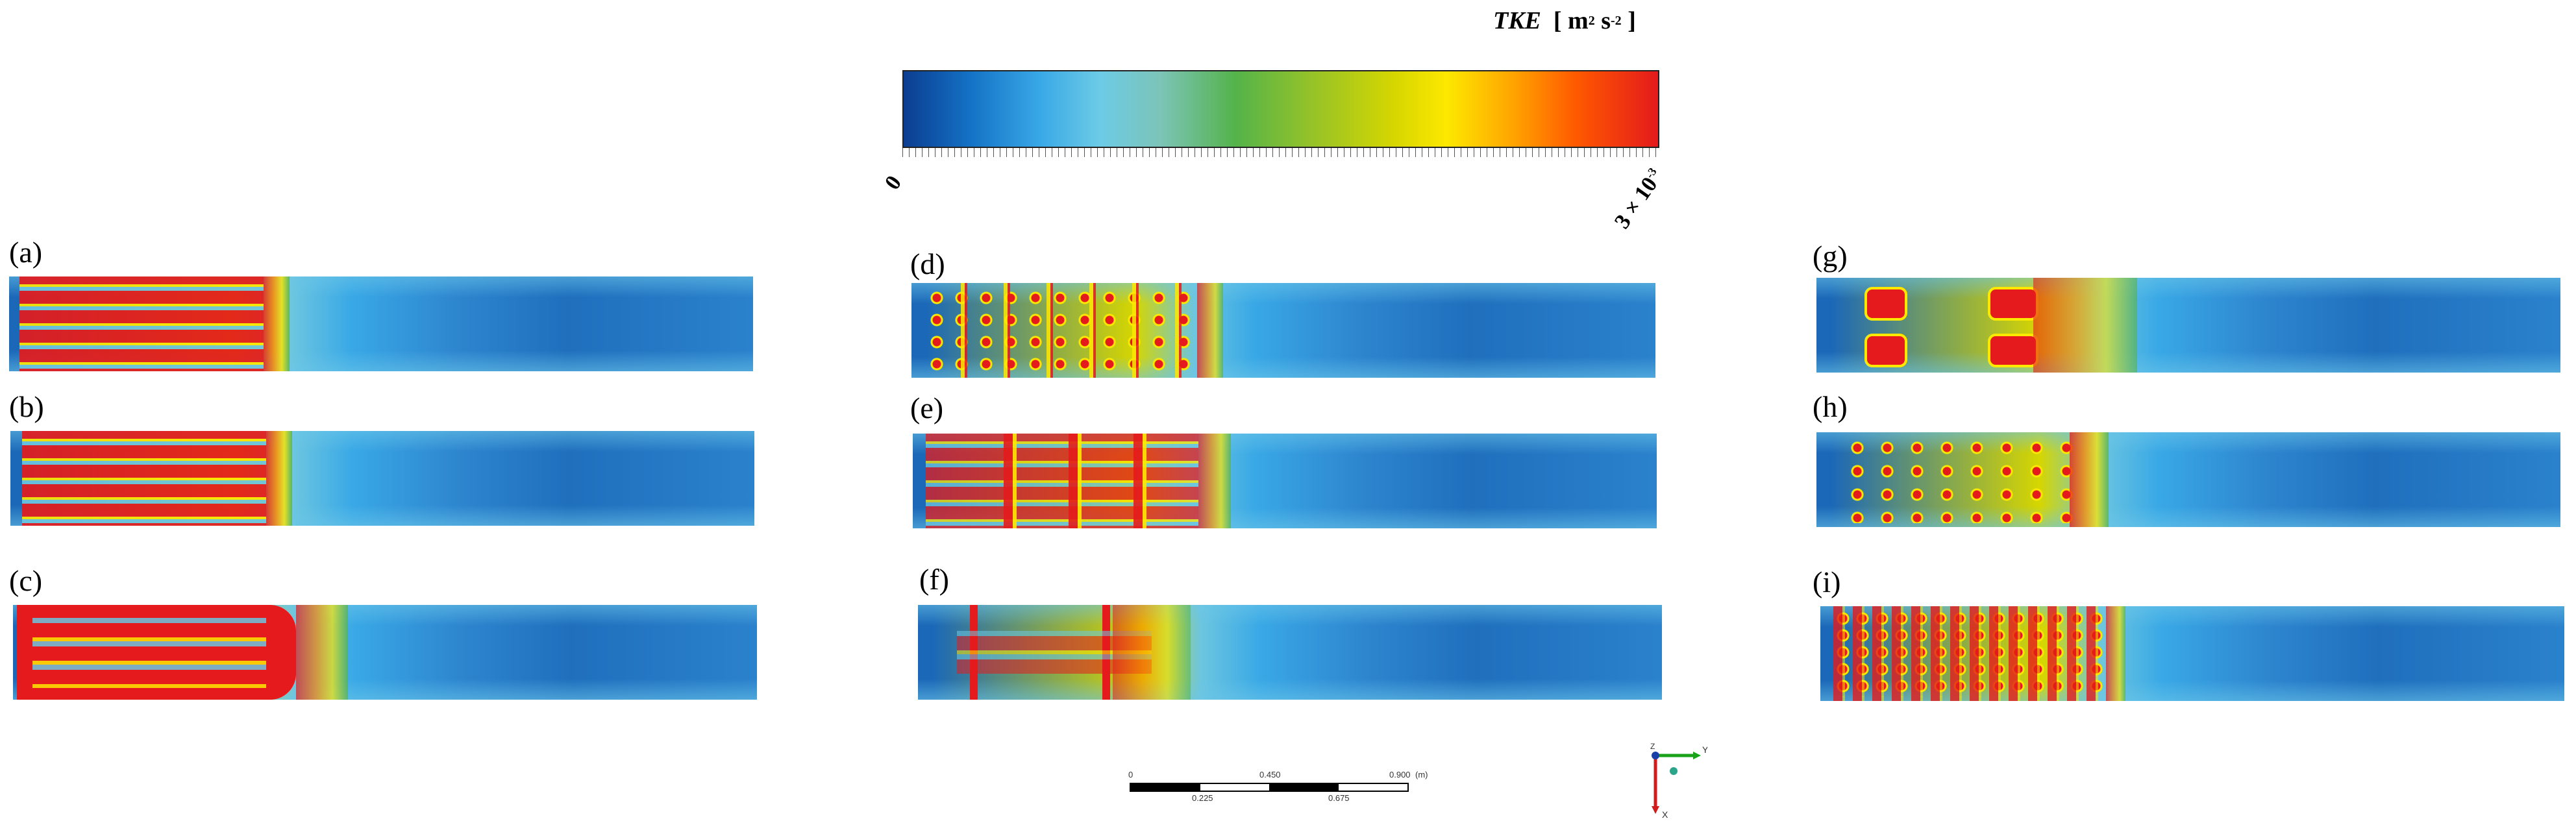  I want to click on tke-panel-c, so click(385, 652).